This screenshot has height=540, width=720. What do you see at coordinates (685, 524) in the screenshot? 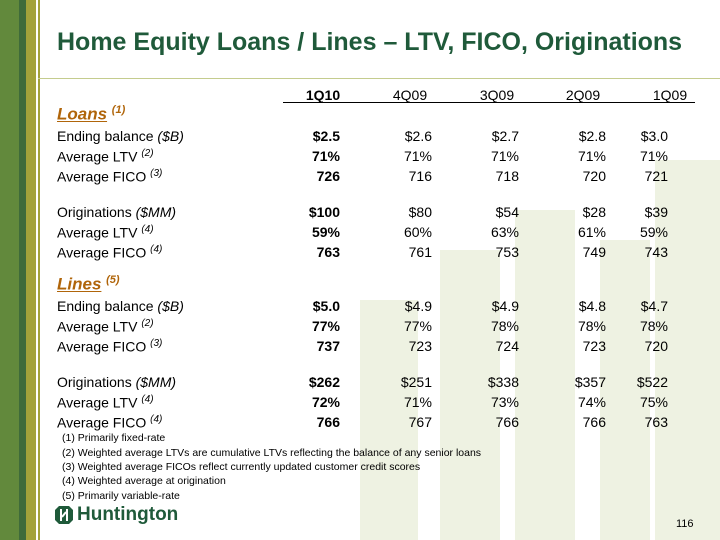
I see `page-number: 116` at bounding box center [685, 524].